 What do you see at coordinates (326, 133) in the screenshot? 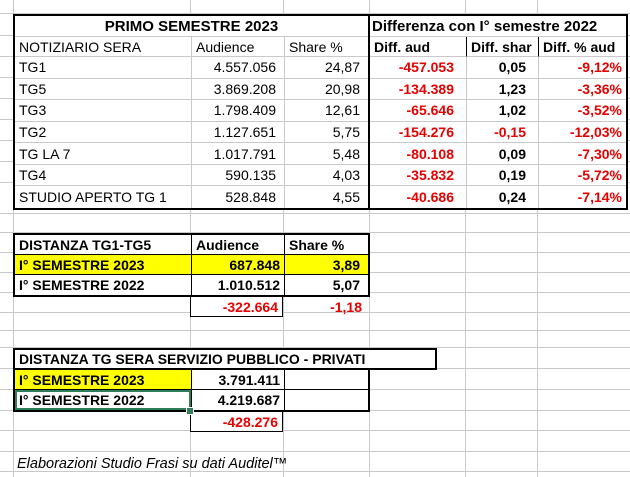
I see `cell-share: 5,75` at bounding box center [326, 133].